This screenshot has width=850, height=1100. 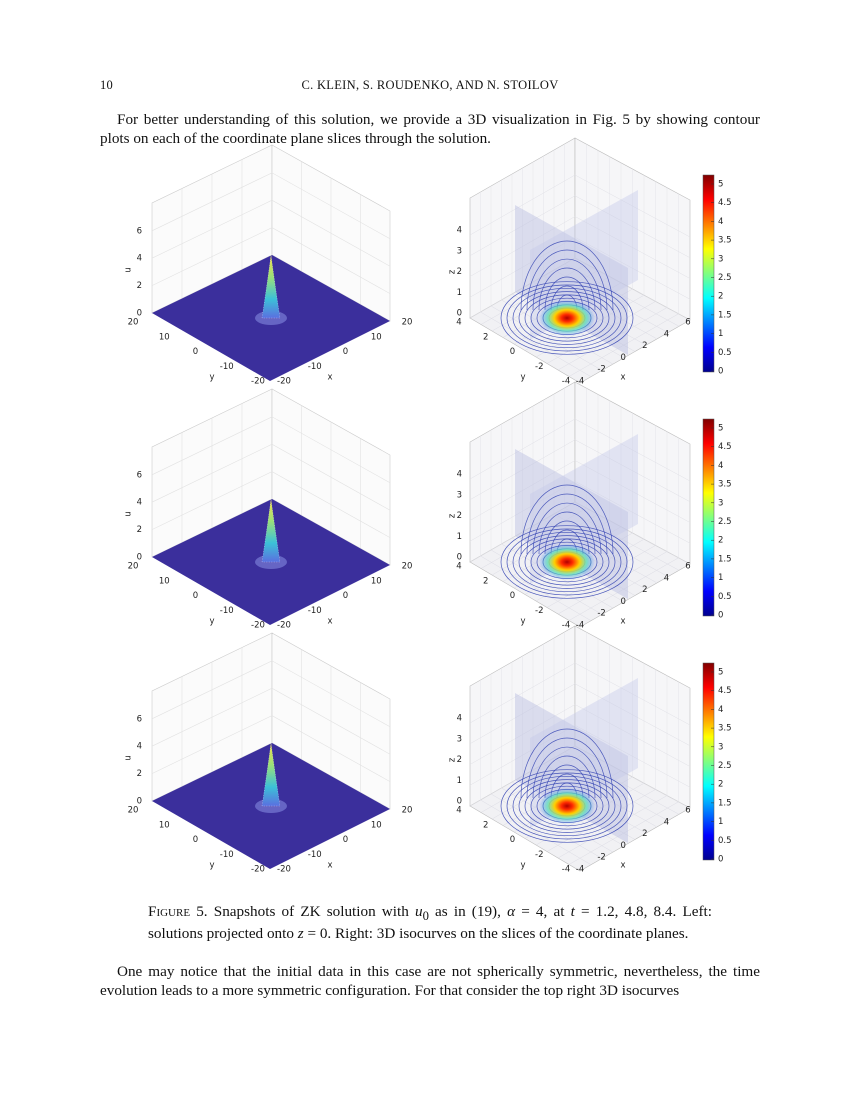 What do you see at coordinates (708, 273) in the screenshot?
I see `colorbar` at bounding box center [708, 273].